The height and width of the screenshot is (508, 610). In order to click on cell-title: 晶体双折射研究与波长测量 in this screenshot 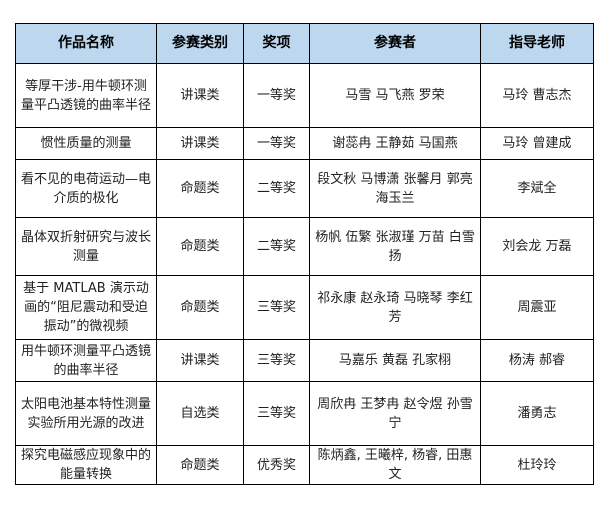, I will do `click(86, 246)`.